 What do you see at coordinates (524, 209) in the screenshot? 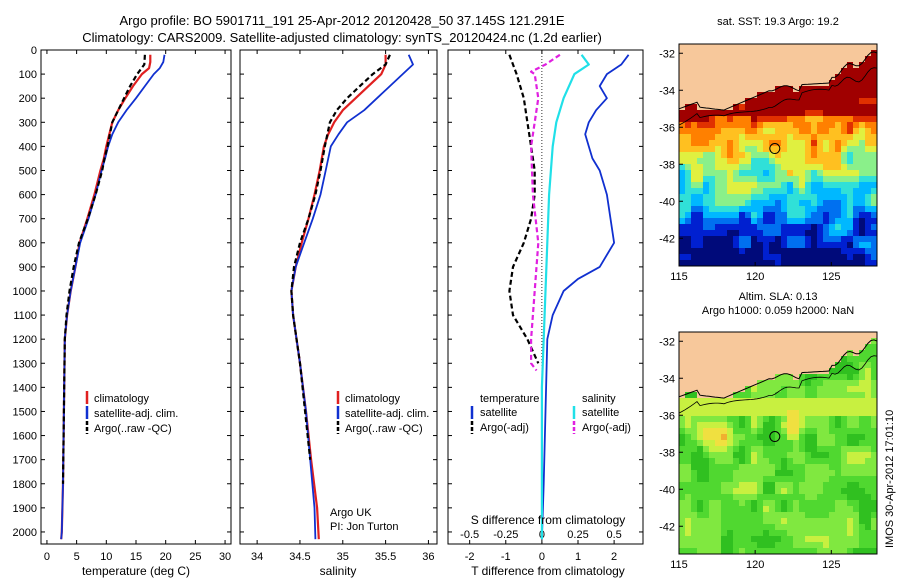
I see `series-line` at bounding box center [524, 209].